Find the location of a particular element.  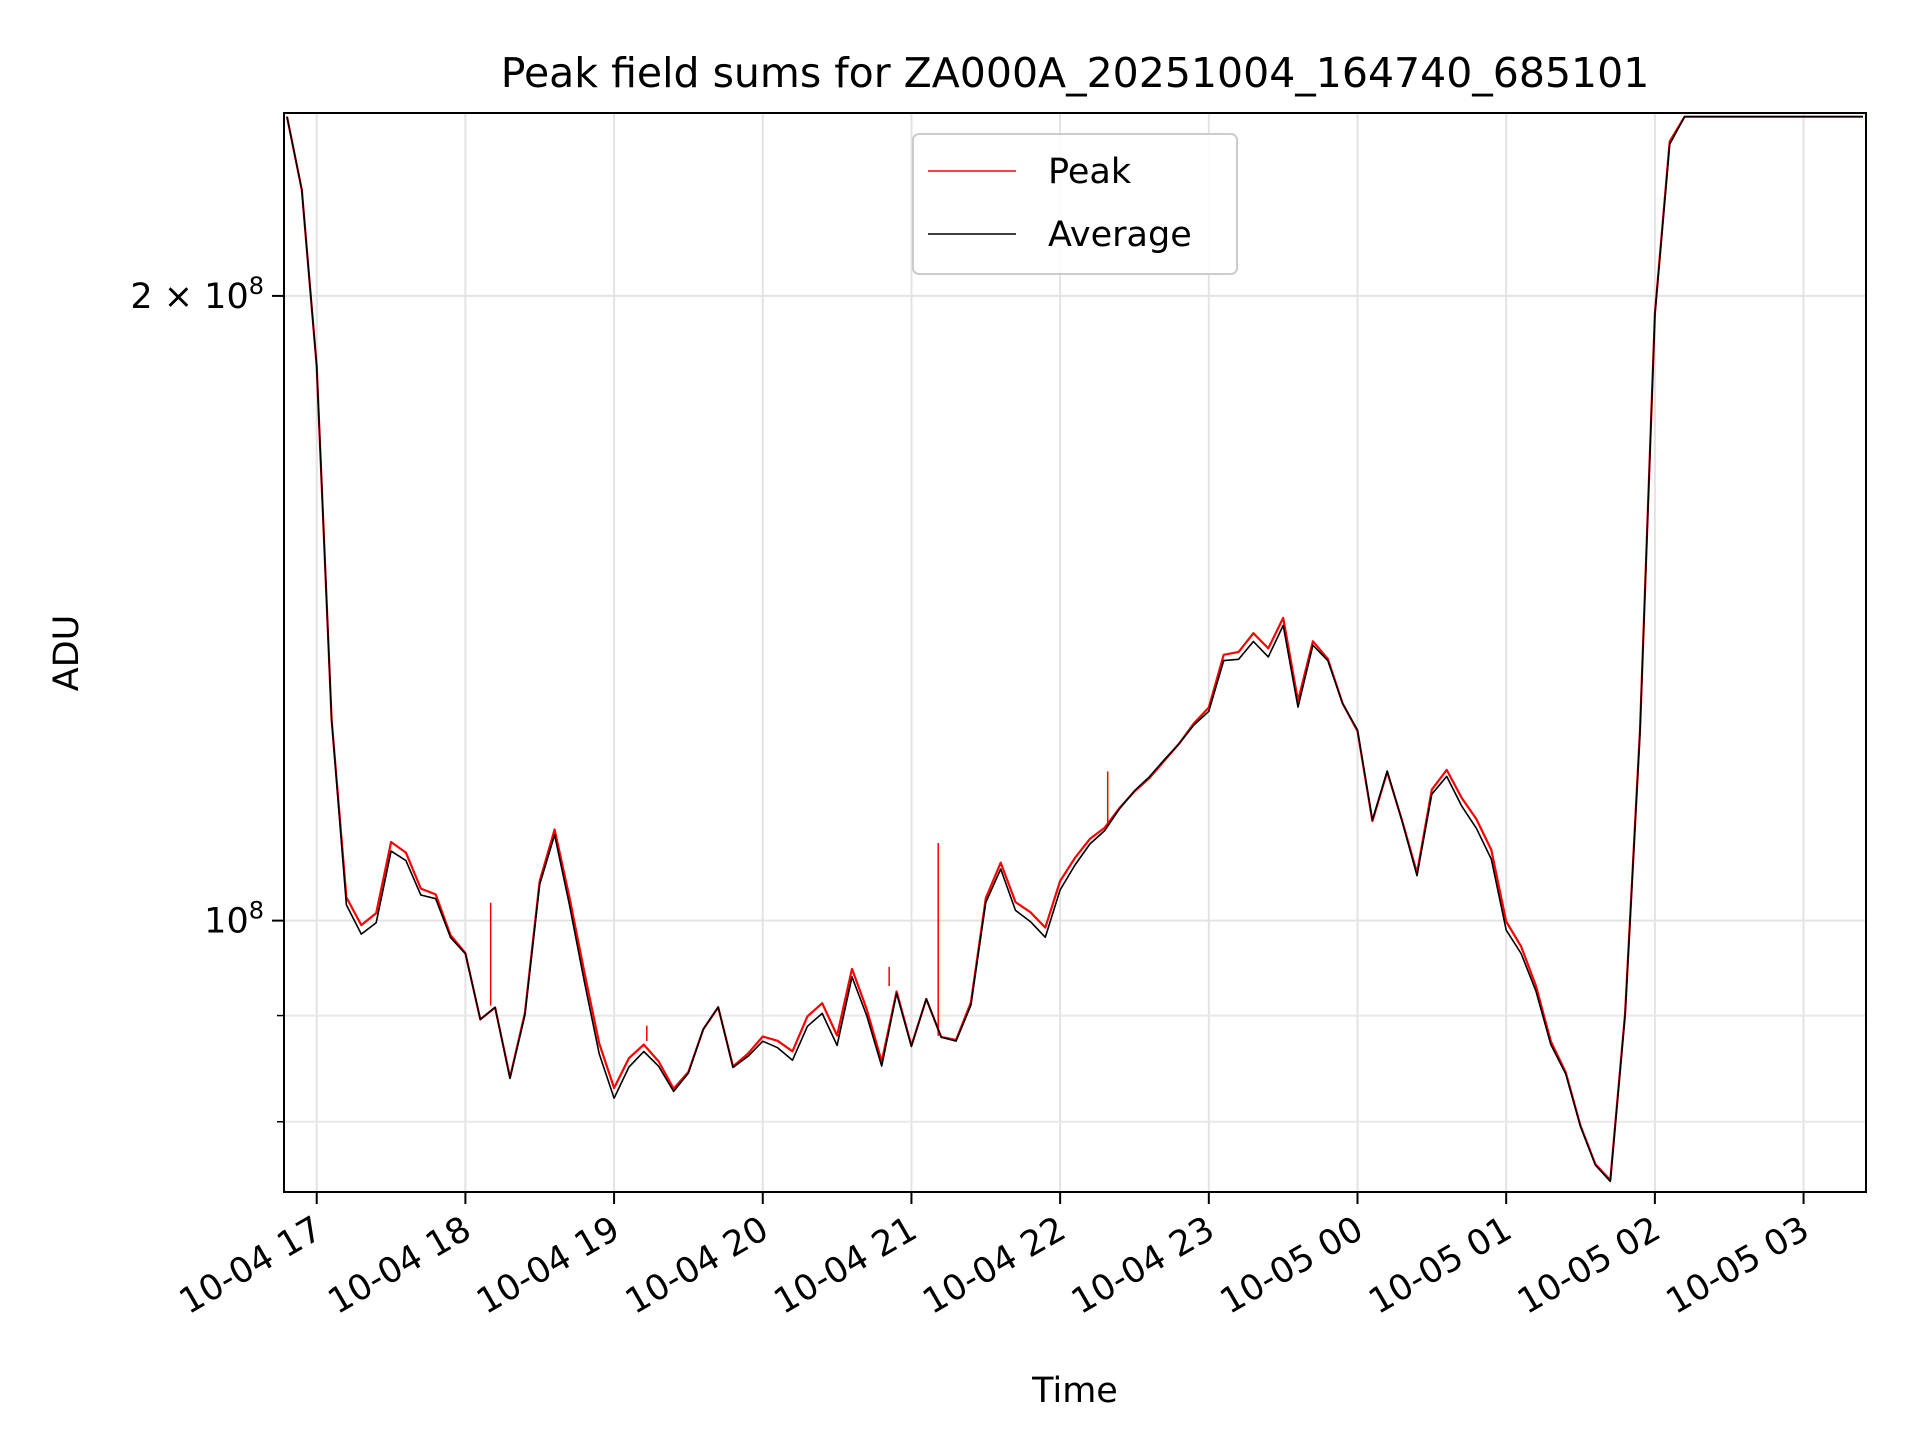

legend: Peak Average is located at coordinates (1075, 204).